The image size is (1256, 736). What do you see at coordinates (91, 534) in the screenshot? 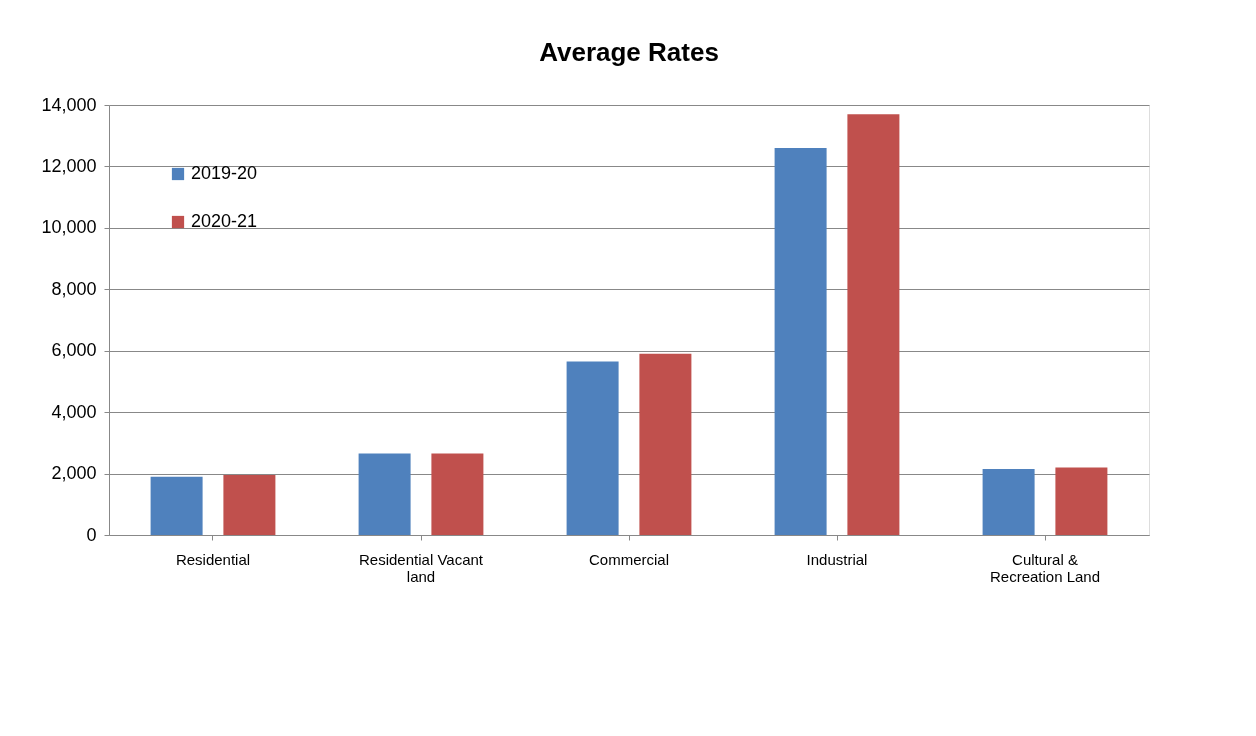
I see `y-tick-label: 0` at bounding box center [91, 534].